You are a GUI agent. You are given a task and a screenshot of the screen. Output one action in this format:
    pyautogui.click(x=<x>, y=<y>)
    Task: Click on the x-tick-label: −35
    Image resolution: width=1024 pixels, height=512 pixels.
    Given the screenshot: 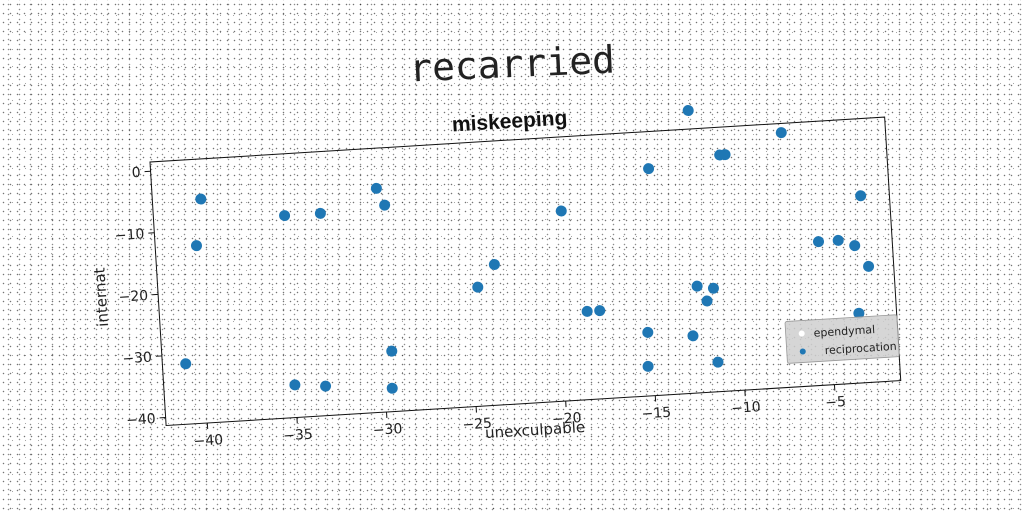 What is the action you would take?
    pyautogui.click(x=298, y=436)
    